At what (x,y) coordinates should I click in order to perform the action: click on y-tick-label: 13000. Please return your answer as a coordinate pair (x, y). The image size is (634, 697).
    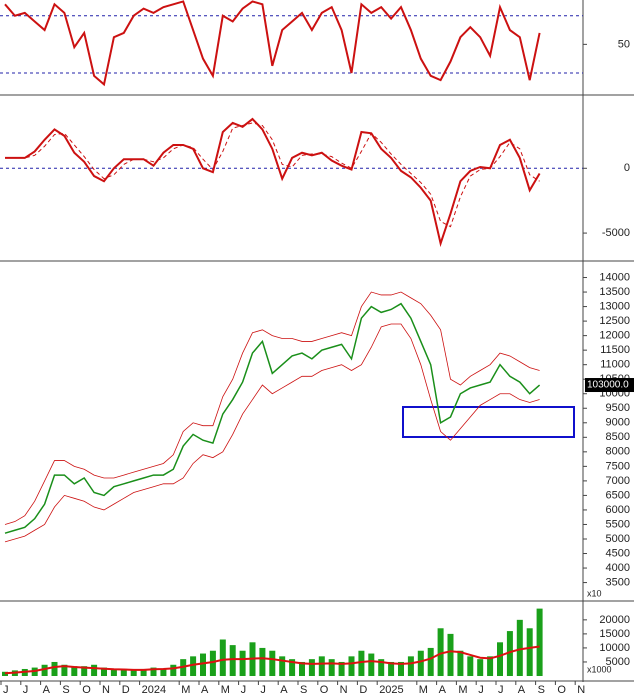
    Looking at the image, I should click on (614, 306).